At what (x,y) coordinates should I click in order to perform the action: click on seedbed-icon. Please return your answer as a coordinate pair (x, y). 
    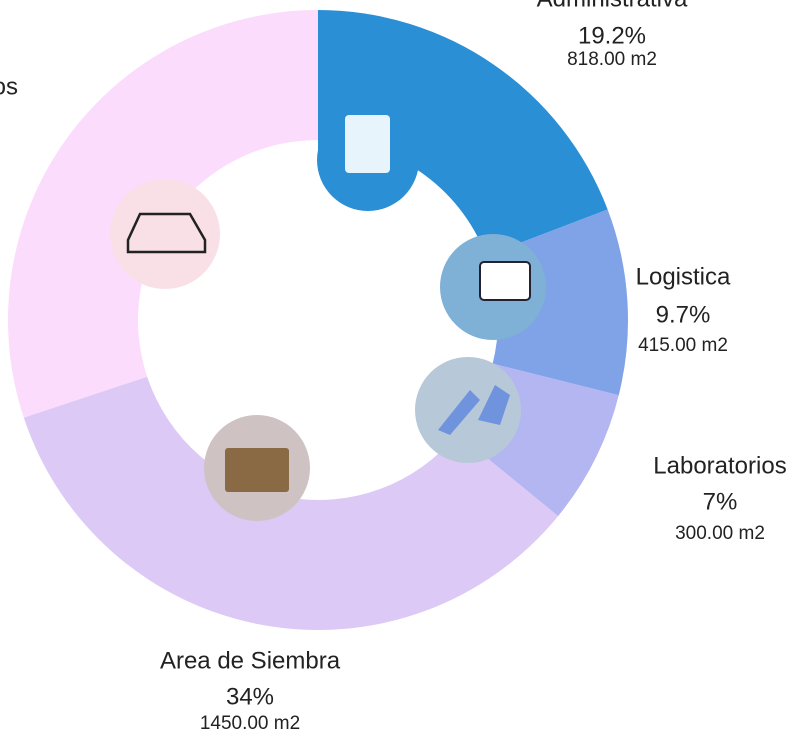
    Looking at the image, I should click on (257, 470).